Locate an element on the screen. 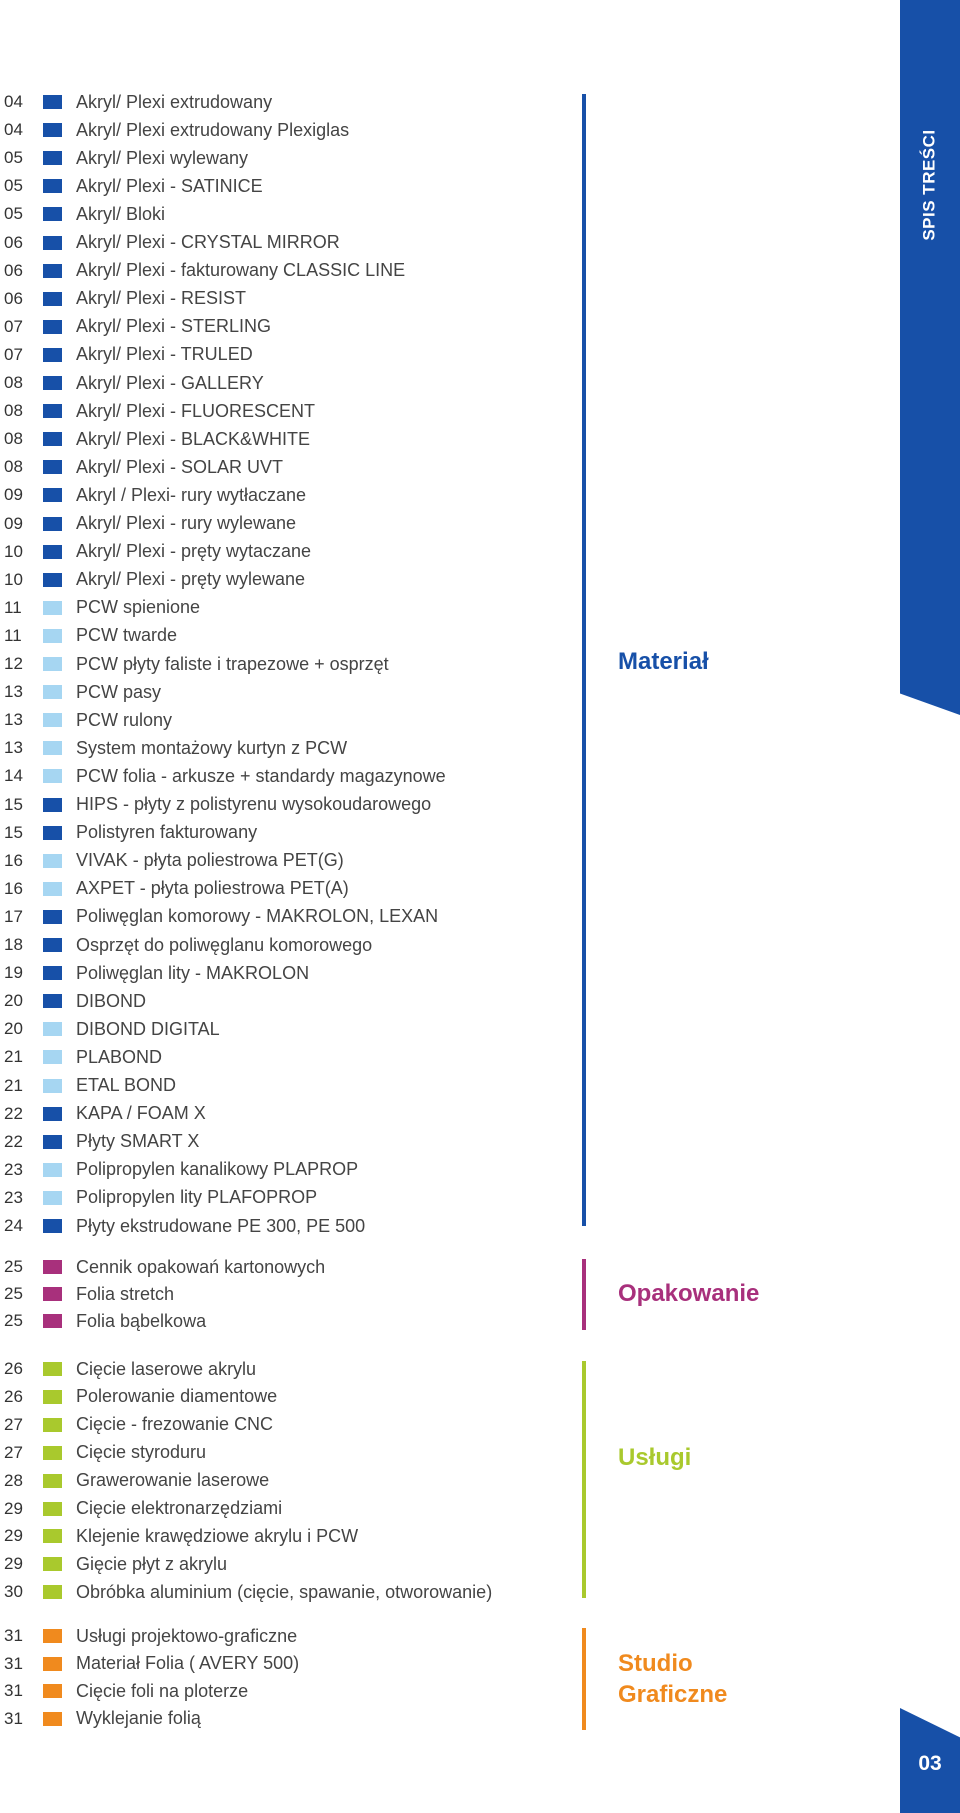 The width and height of the screenshot is (960, 1813). toc-entry-label: Akryl/ Plexi extrudowany Plexiglas is located at coordinates (213, 129).